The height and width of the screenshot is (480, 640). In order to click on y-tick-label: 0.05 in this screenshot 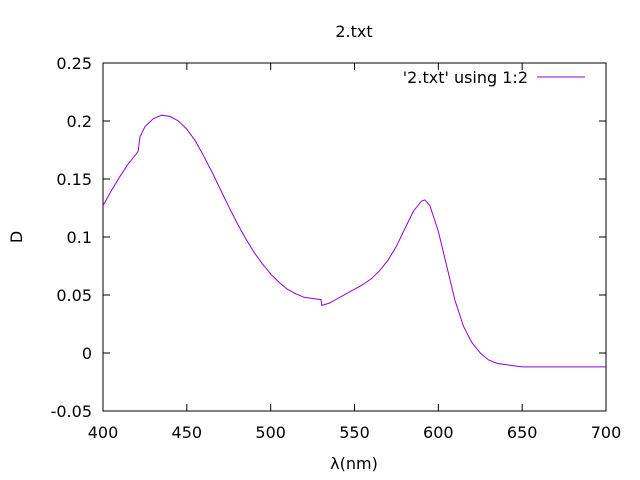, I will do `click(74, 295)`.